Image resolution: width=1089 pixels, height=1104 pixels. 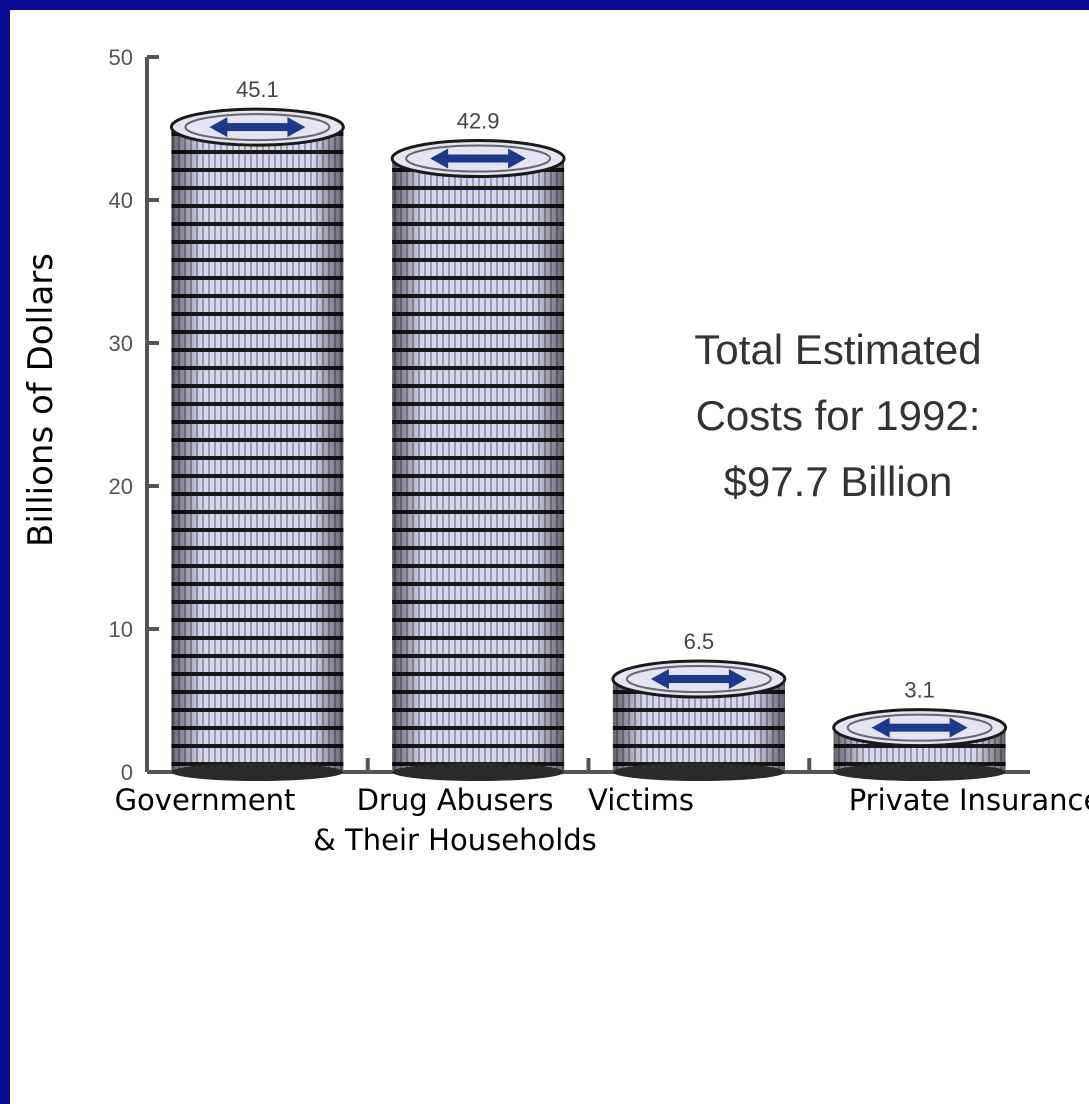 I want to click on data-label: 3.1, so click(x=919, y=690).